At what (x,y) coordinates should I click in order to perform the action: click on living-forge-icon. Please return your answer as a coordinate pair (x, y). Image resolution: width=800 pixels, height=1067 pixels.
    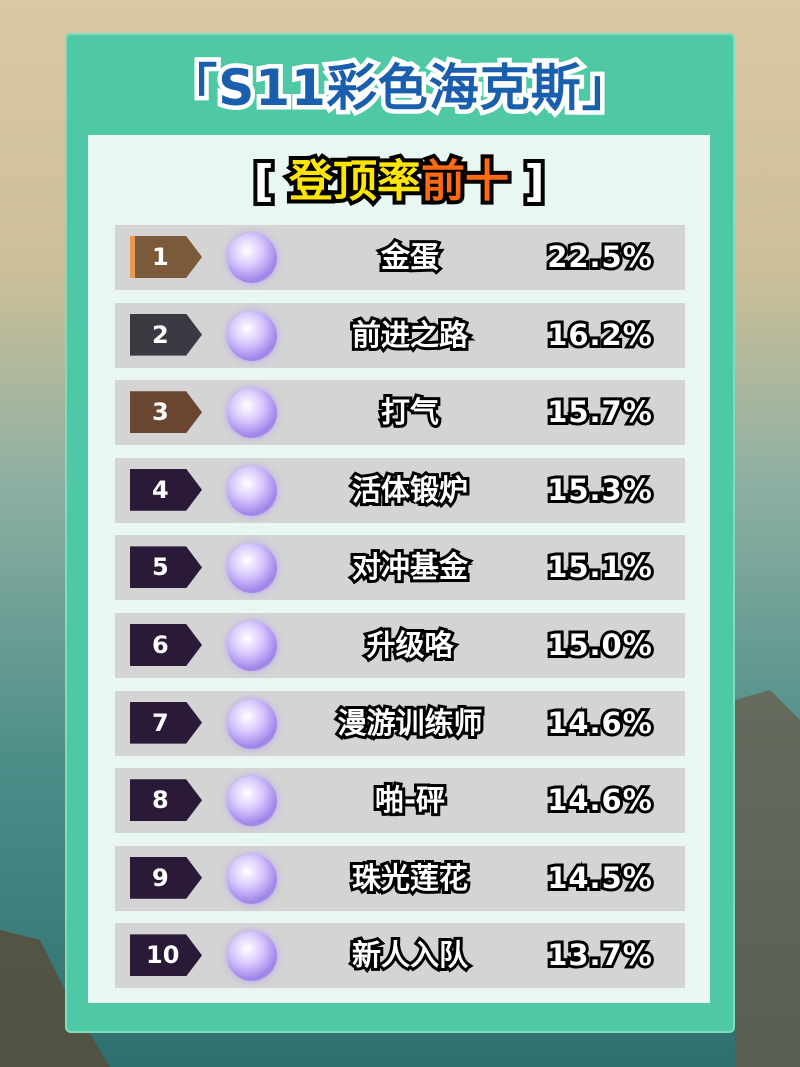
    Looking at the image, I should click on (252, 490).